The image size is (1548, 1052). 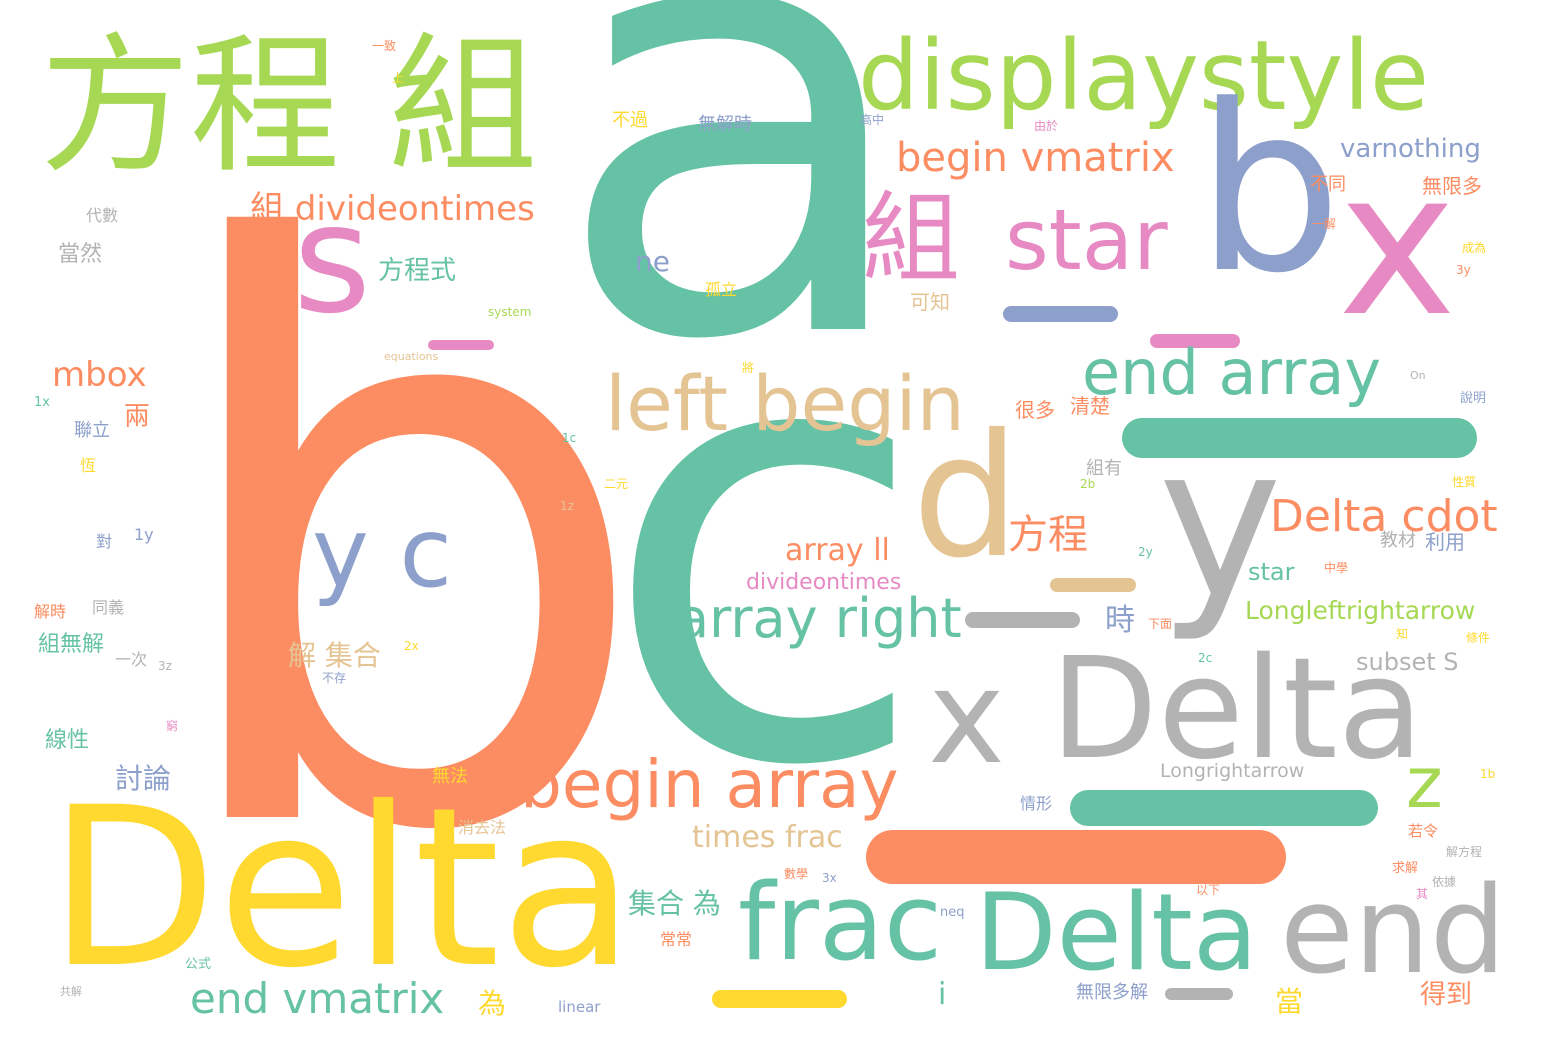 What do you see at coordinates (1093, 585) in the screenshot?
I see `tan-bar` at bounding box center [1093, 585].